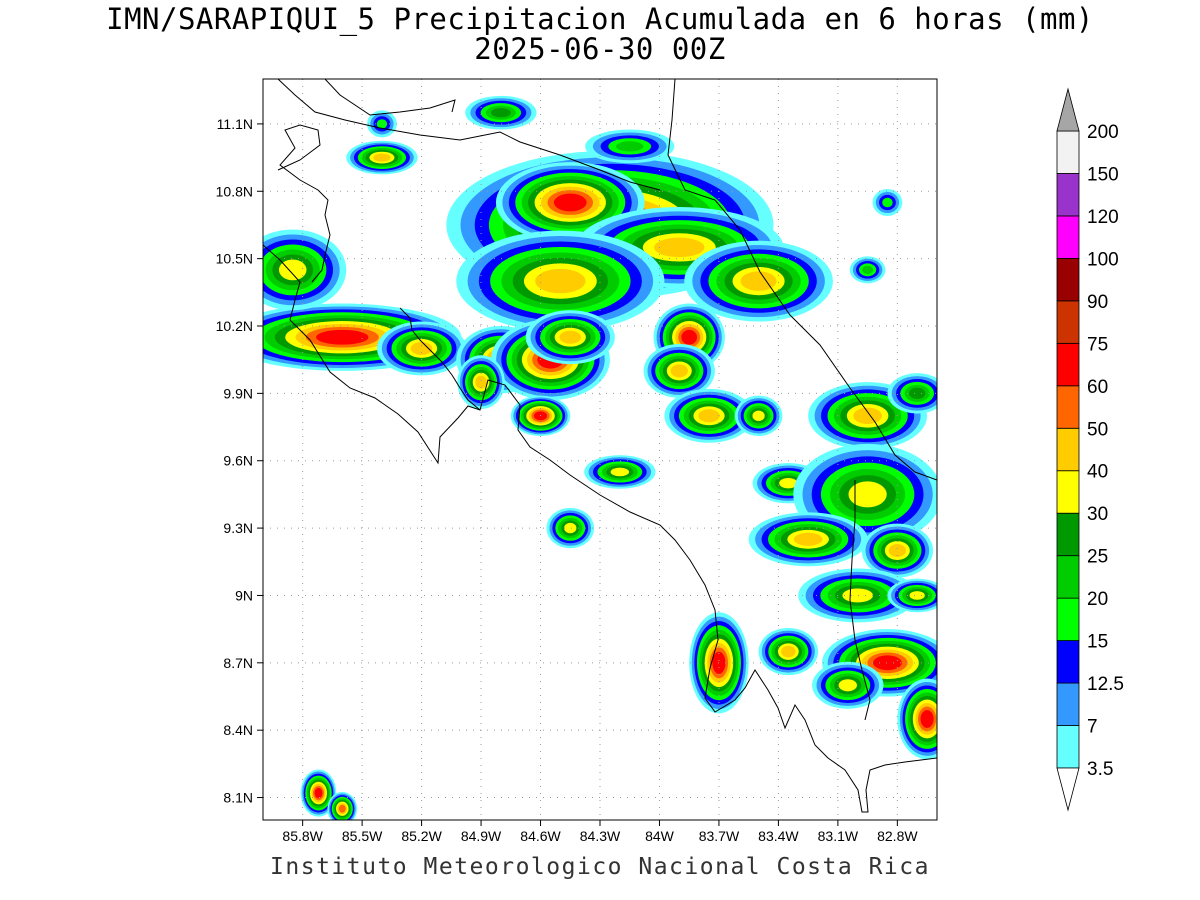 The width and height of the screenshot is (1200, 900). I want to click on lon-tick-label: 84.6W, so click(540, 836).